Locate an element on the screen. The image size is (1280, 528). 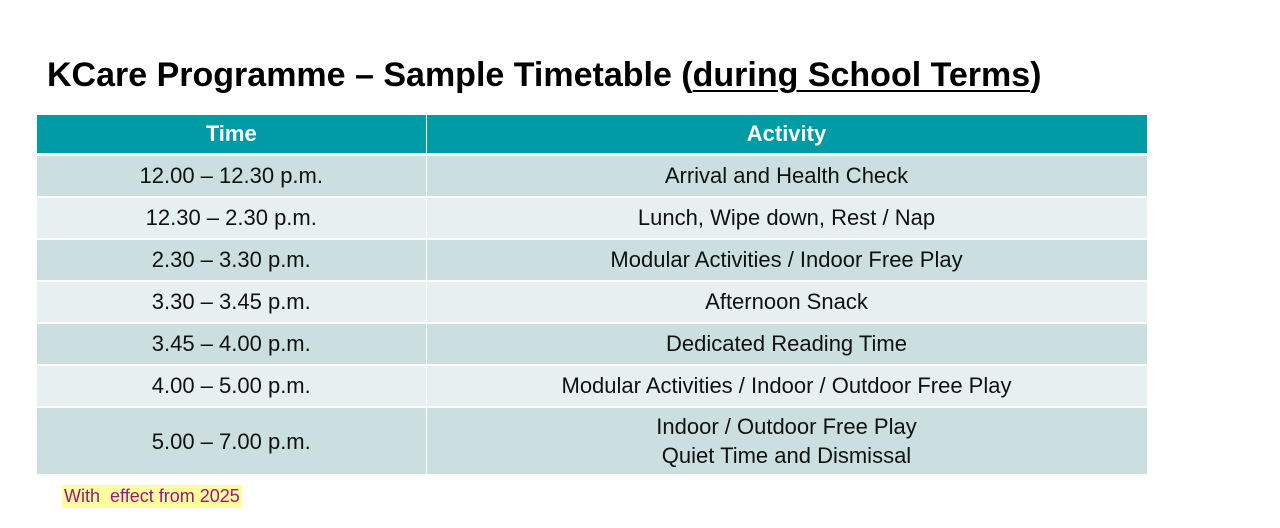
header-activity: Activity is located at coordinates (787, 135).